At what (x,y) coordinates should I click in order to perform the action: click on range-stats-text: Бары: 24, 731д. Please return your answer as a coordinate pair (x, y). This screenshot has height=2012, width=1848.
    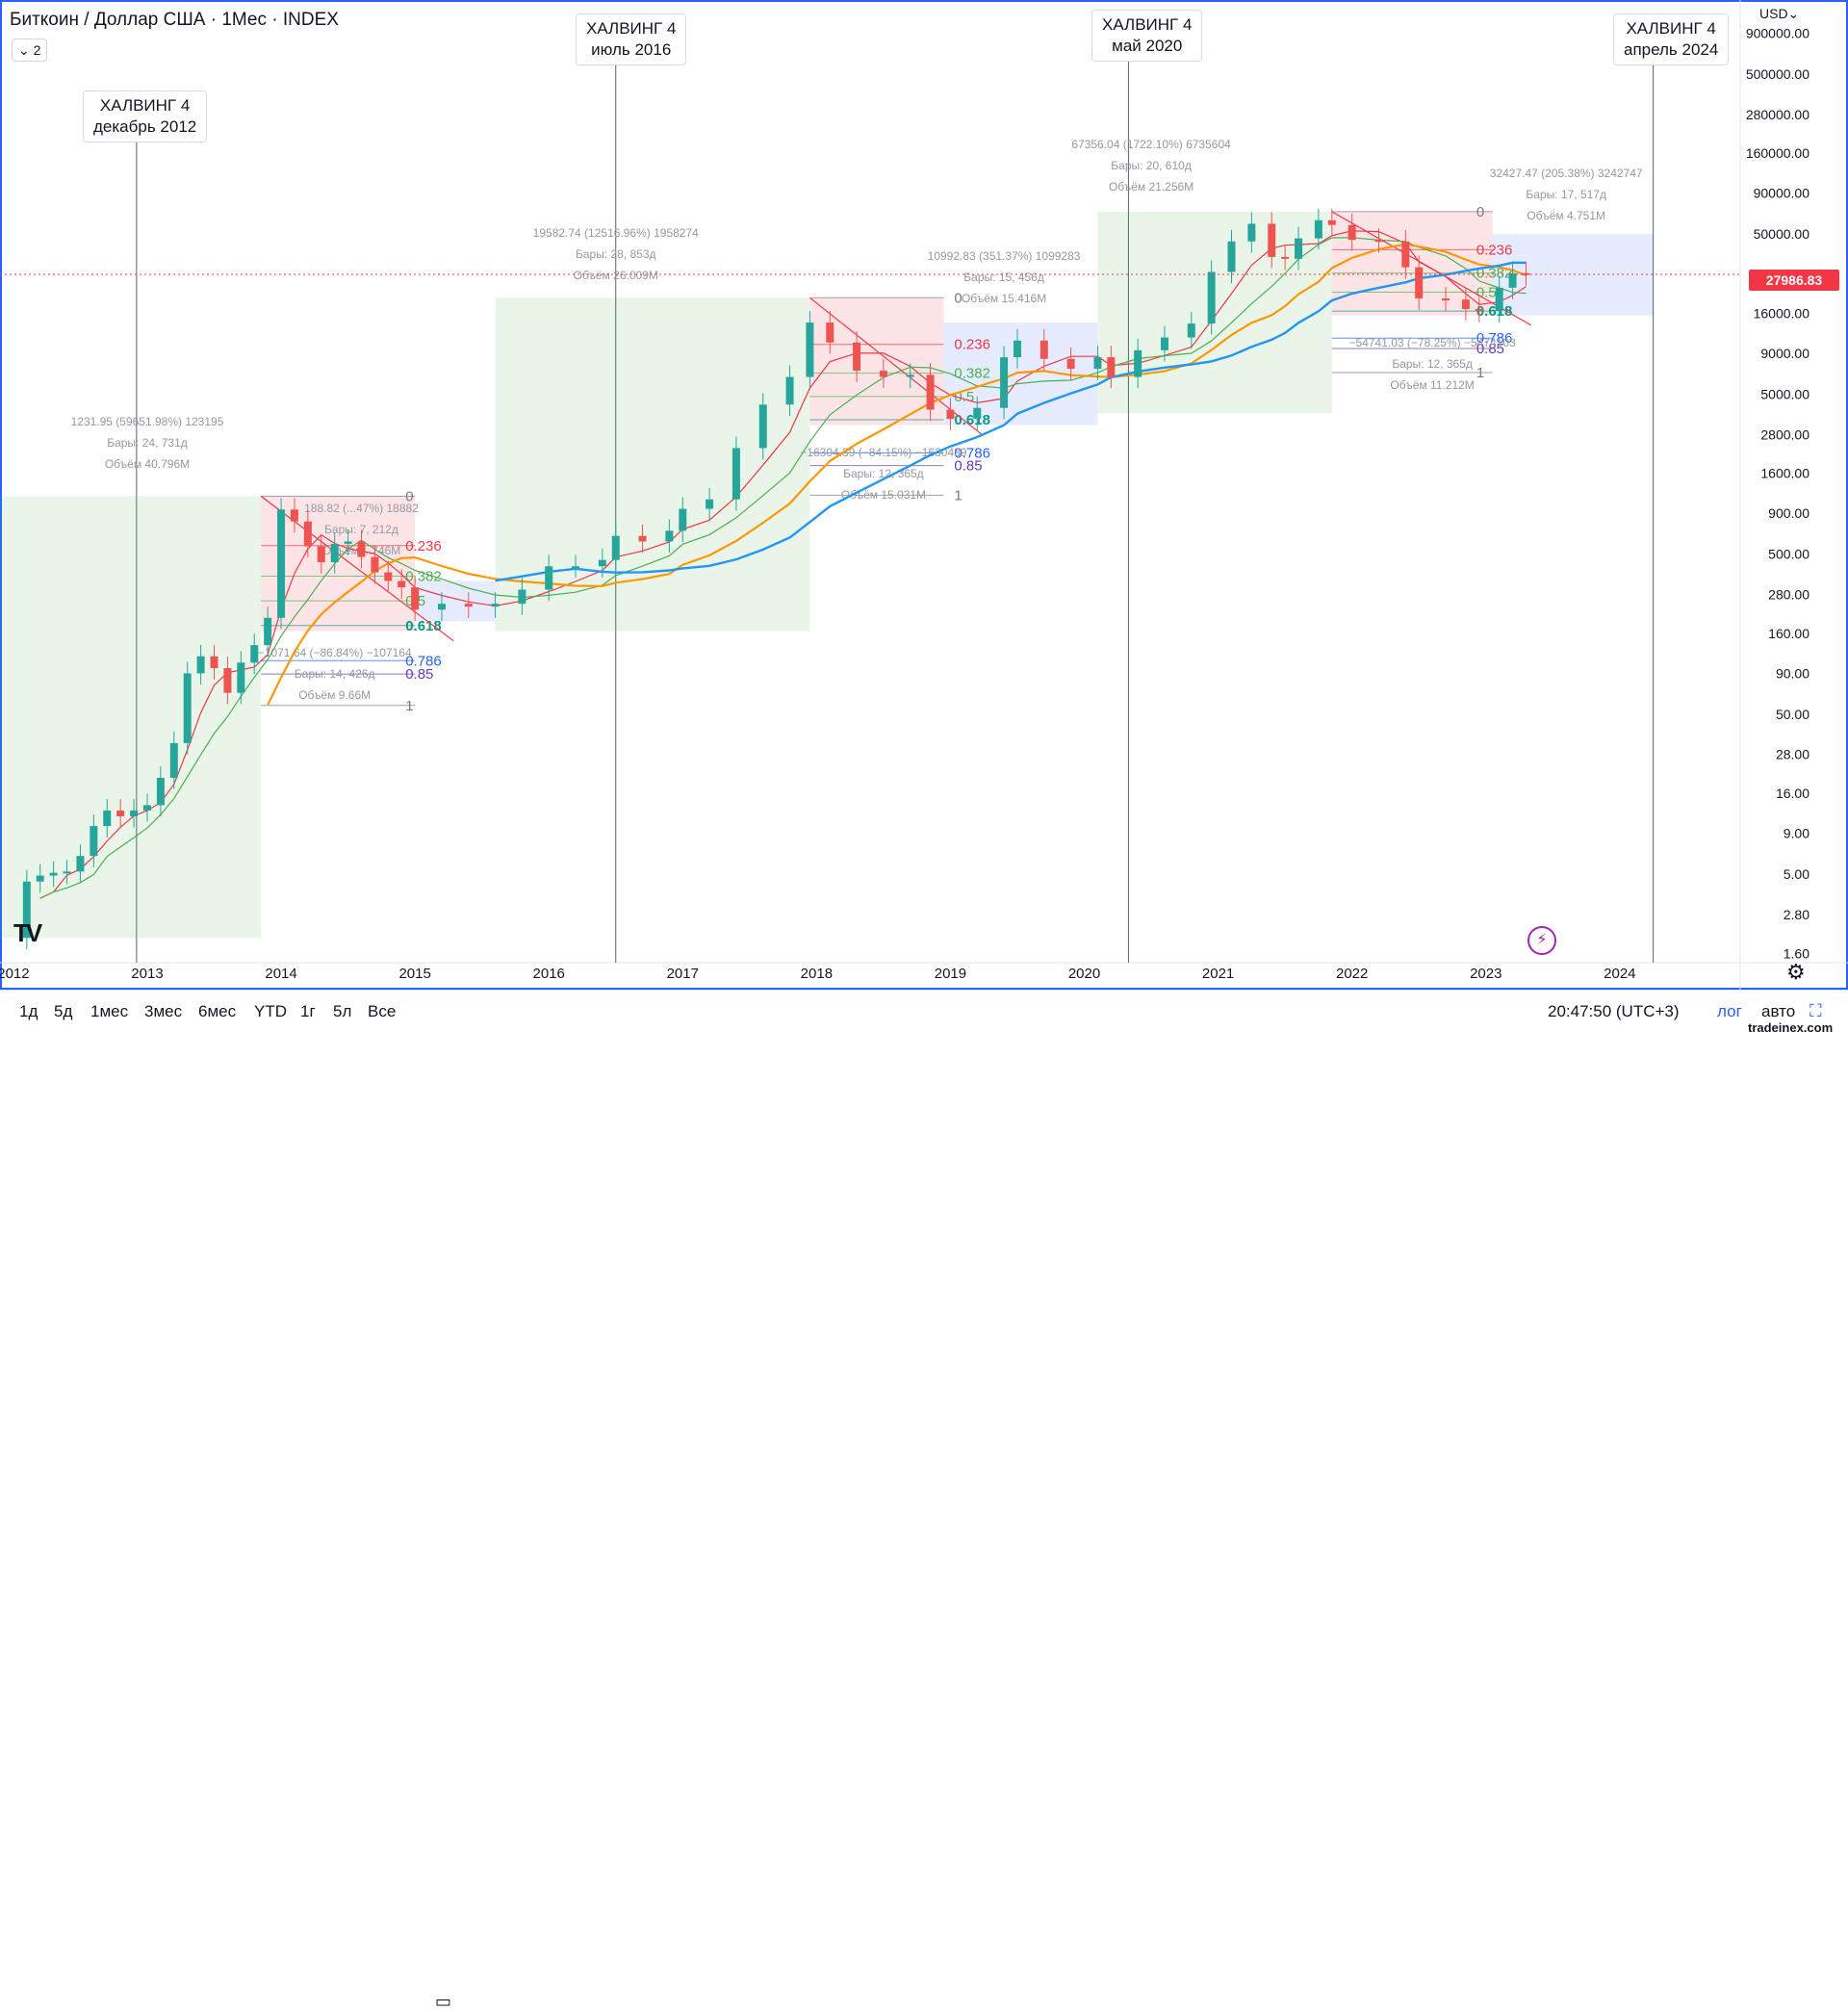
    Looking at the image, I should click on (147, 443).